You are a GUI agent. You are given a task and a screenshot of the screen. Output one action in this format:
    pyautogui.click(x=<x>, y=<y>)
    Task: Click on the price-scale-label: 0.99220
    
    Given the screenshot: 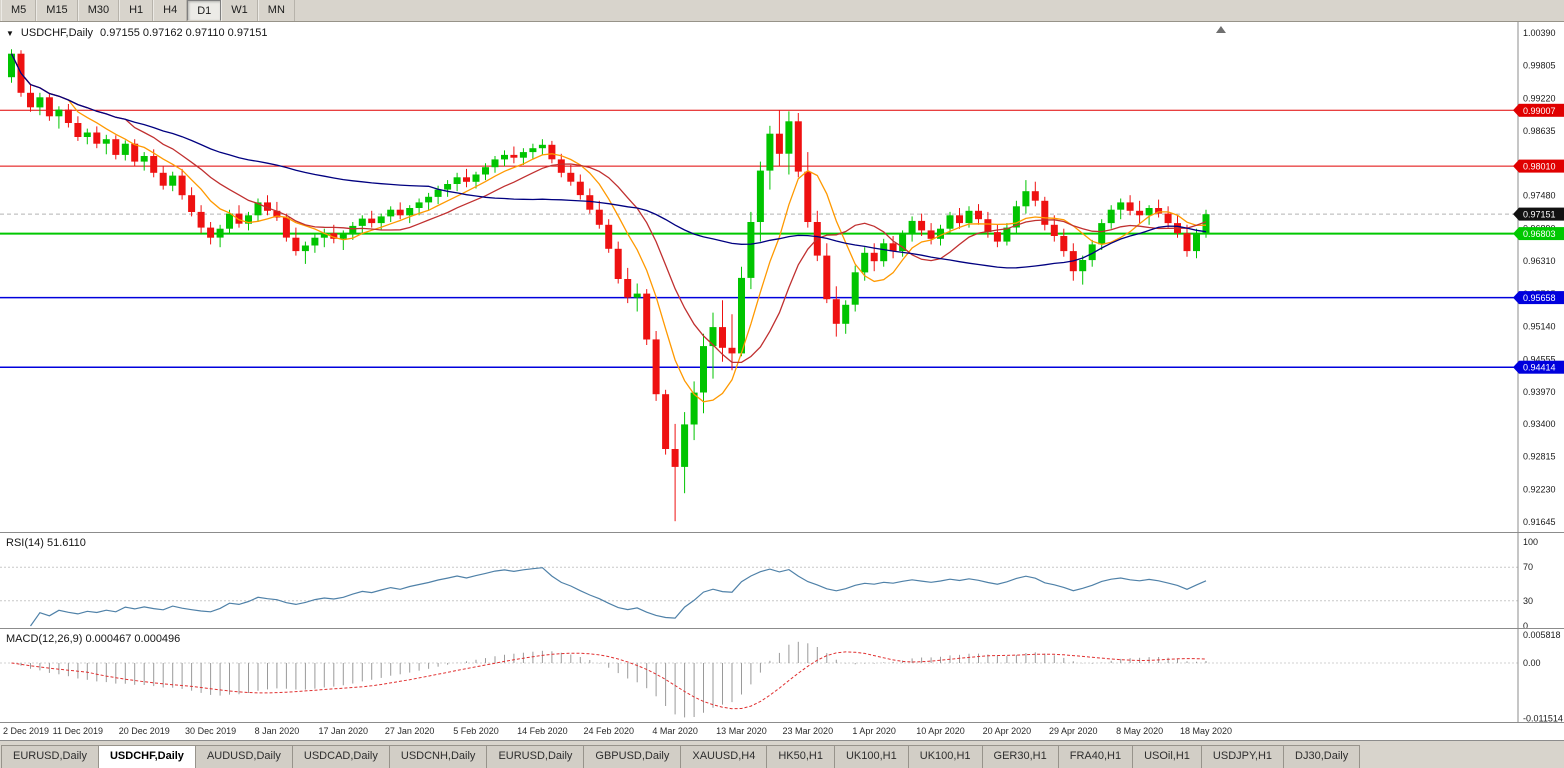 What is the action you would take?
    pyautogui.click(x=1539, y=98)
    